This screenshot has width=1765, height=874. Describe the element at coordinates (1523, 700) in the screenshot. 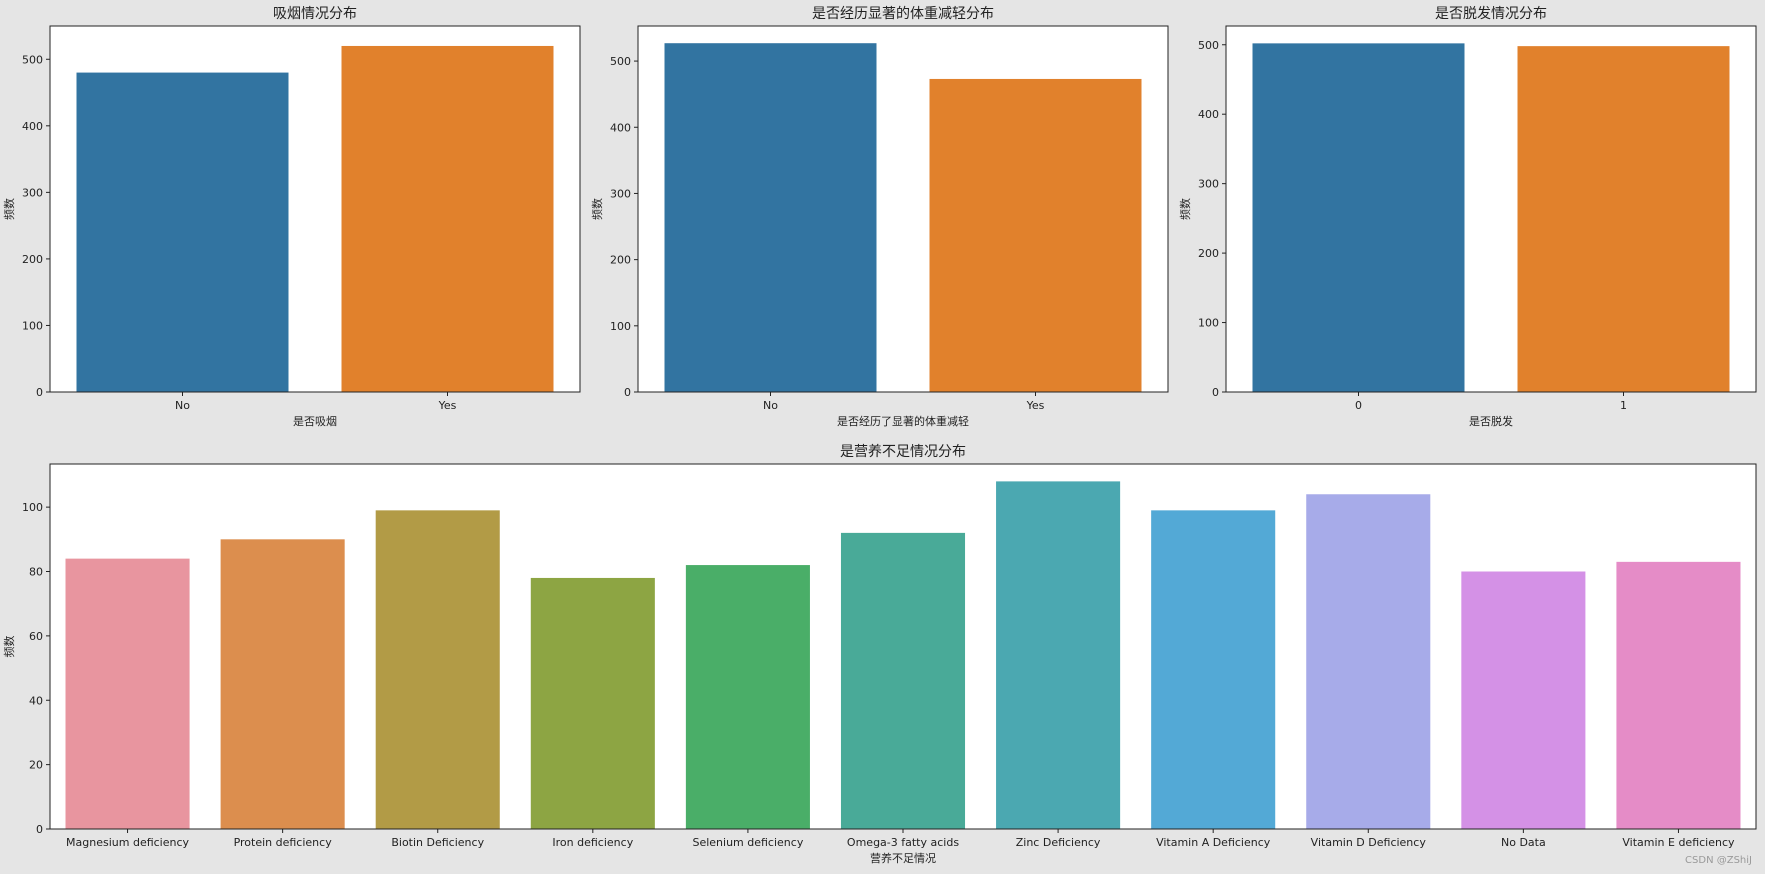

I see `bar-no-data` at that location.